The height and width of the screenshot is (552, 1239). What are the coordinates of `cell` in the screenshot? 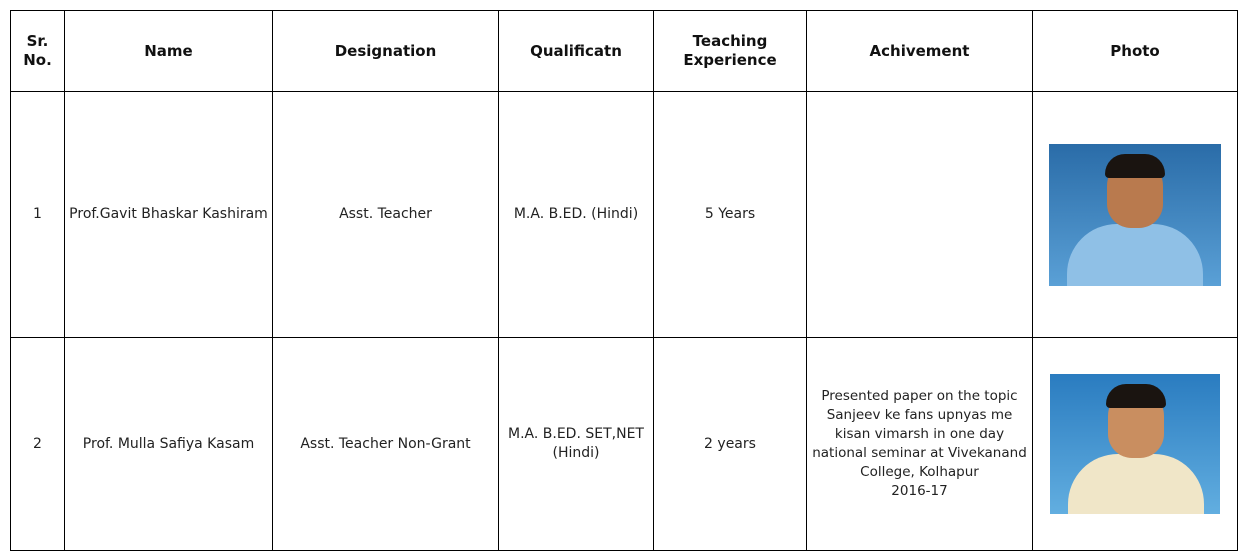 It's located at (919, 214).